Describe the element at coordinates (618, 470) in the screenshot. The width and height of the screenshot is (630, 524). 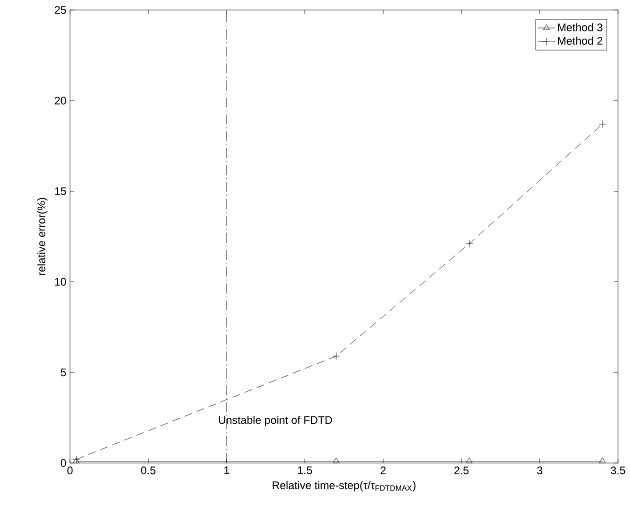
I see `x-tick-label: 3.5` at that location.